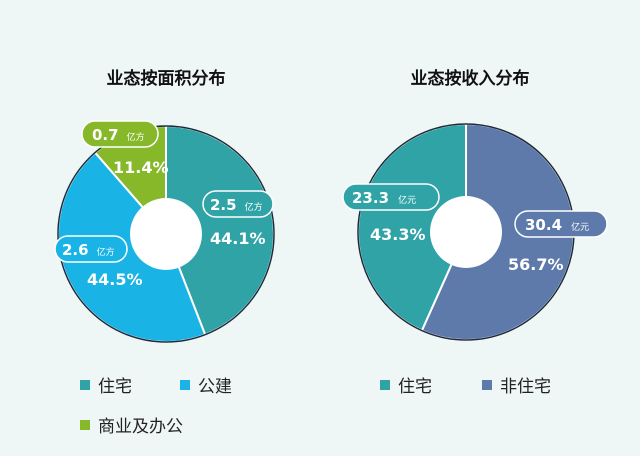 This screenshot has width=640, height=456. I want to click on income-nonhousing-bubble, so click(561, 224).